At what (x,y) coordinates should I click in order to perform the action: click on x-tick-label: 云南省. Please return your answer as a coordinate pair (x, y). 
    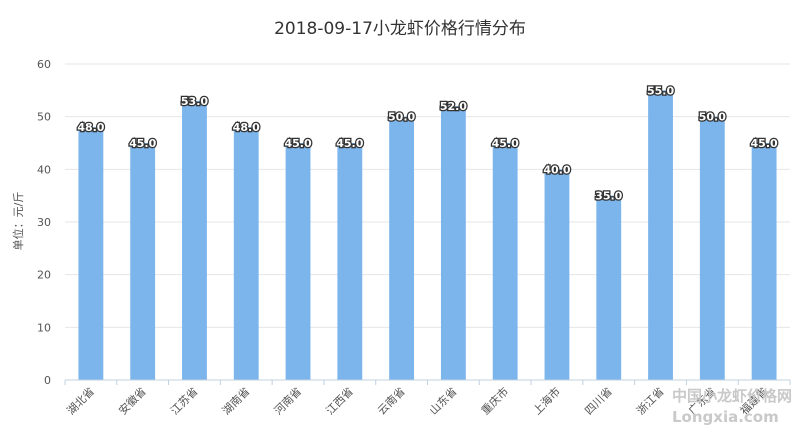
    Looking at the image, I should click on (391, 401).